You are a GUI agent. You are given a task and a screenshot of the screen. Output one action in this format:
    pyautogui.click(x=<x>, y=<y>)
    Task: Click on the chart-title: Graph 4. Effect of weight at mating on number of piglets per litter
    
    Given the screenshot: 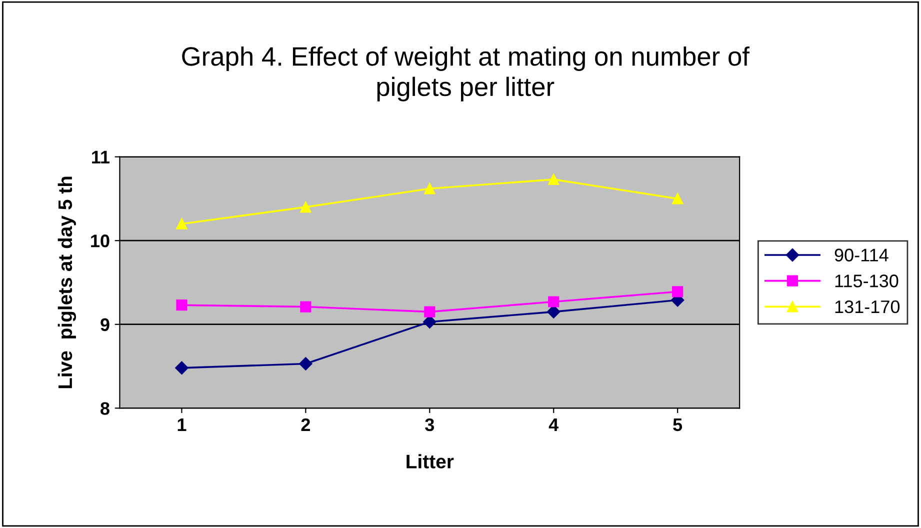 What is the action you would take?
    pyautogui.click(x=466, y=74)
    